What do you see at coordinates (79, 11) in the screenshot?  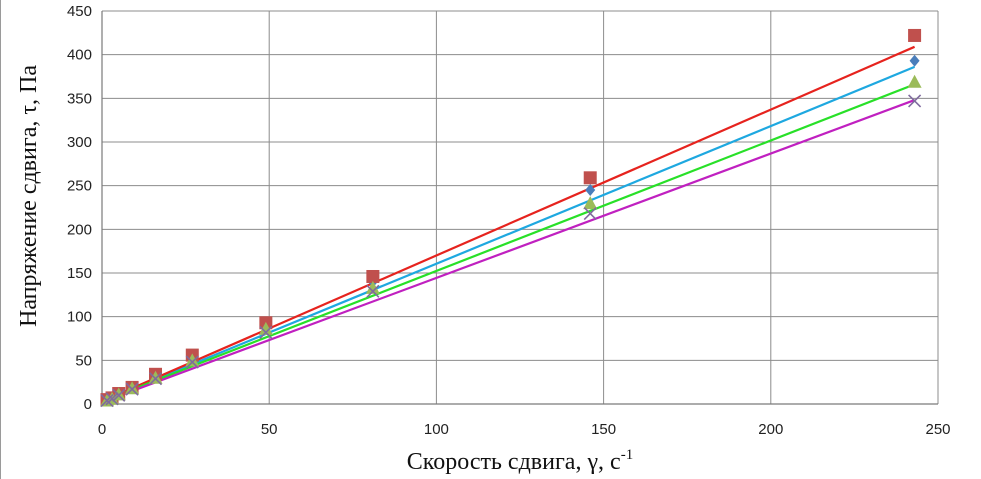 I see `y-tick-label: 450` at bounding box center [79, 11].